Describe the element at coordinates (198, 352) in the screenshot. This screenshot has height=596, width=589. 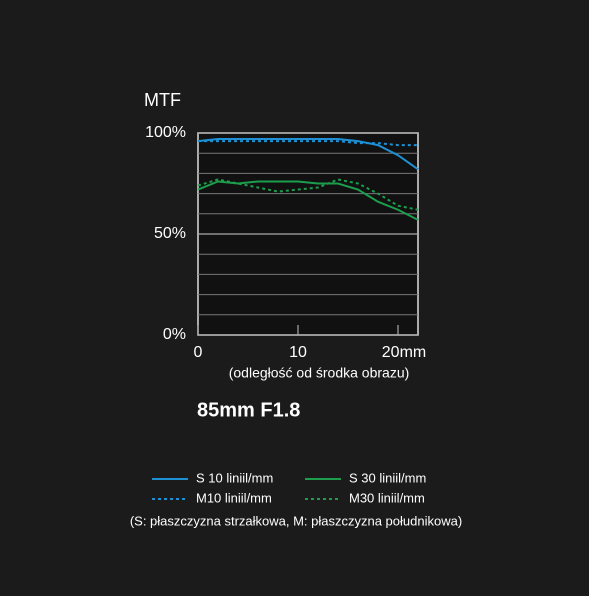
I see `x-tick-label: 0` at that location.